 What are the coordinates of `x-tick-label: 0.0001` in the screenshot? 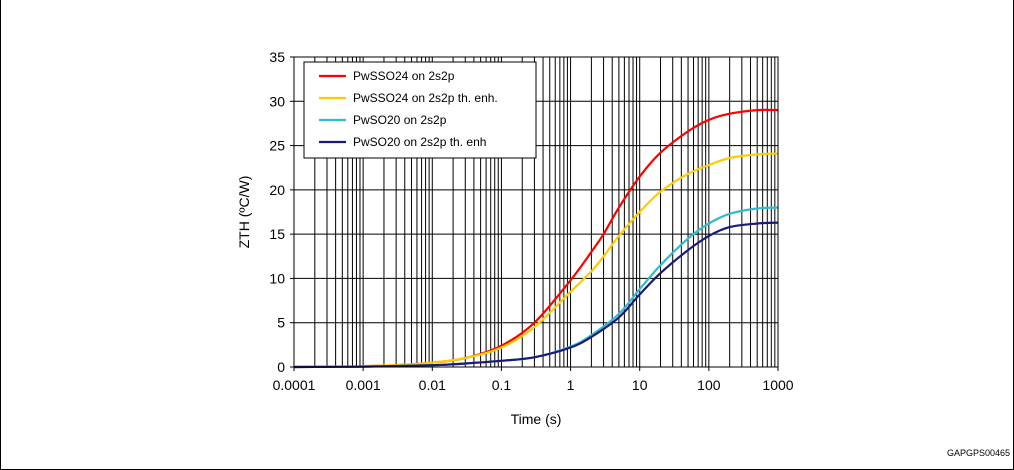 It's located at (294, 385).